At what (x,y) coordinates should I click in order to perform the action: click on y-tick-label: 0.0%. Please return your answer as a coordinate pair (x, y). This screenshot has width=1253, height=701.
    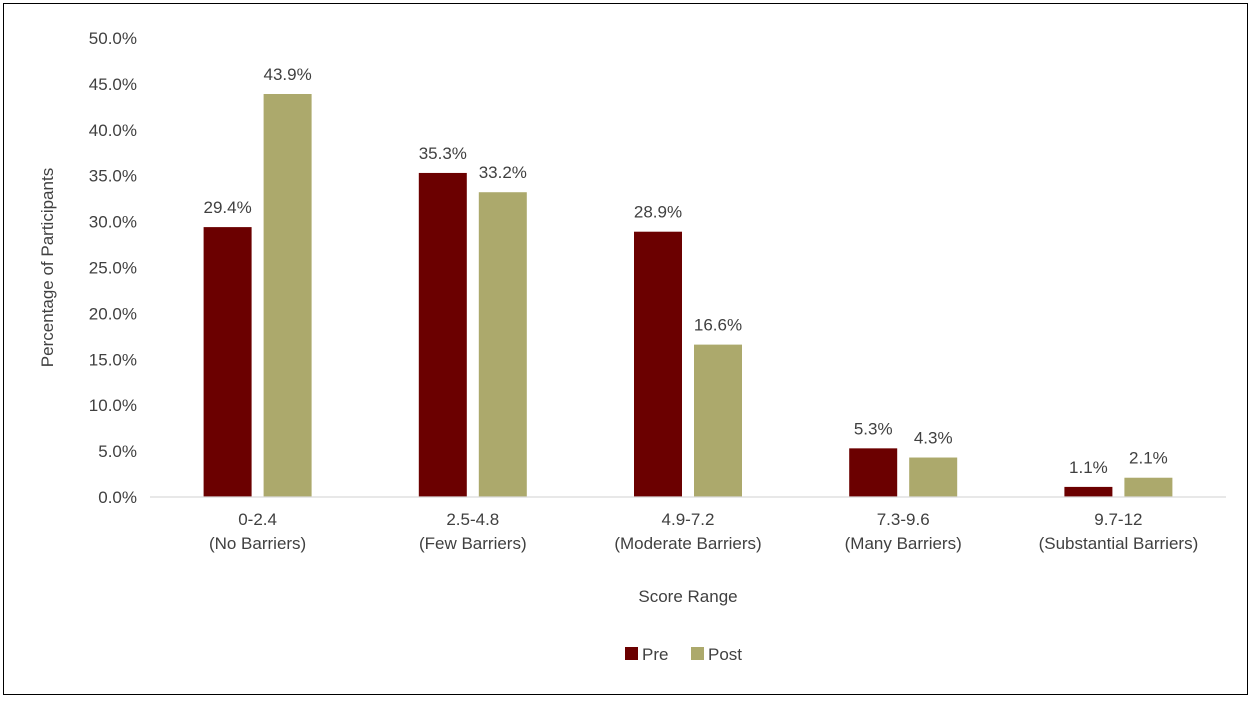
    Looking at the image, I should click on (117, 497).